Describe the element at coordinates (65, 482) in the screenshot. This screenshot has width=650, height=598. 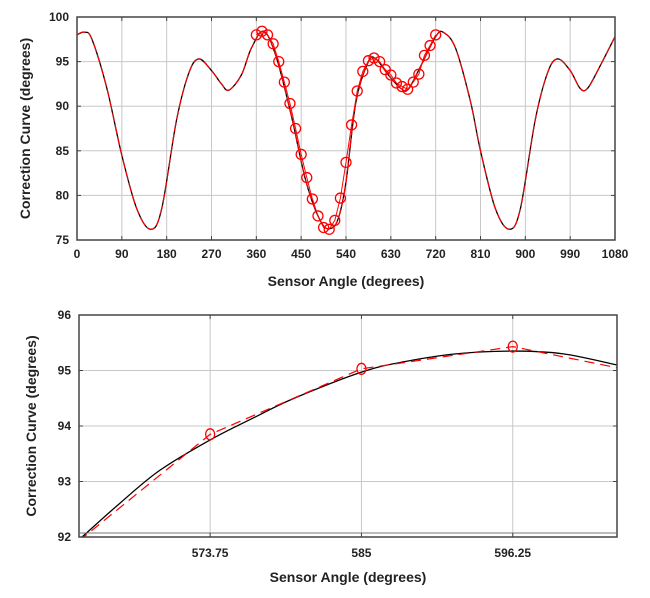
I see `y-tick-label: 93` at that location.